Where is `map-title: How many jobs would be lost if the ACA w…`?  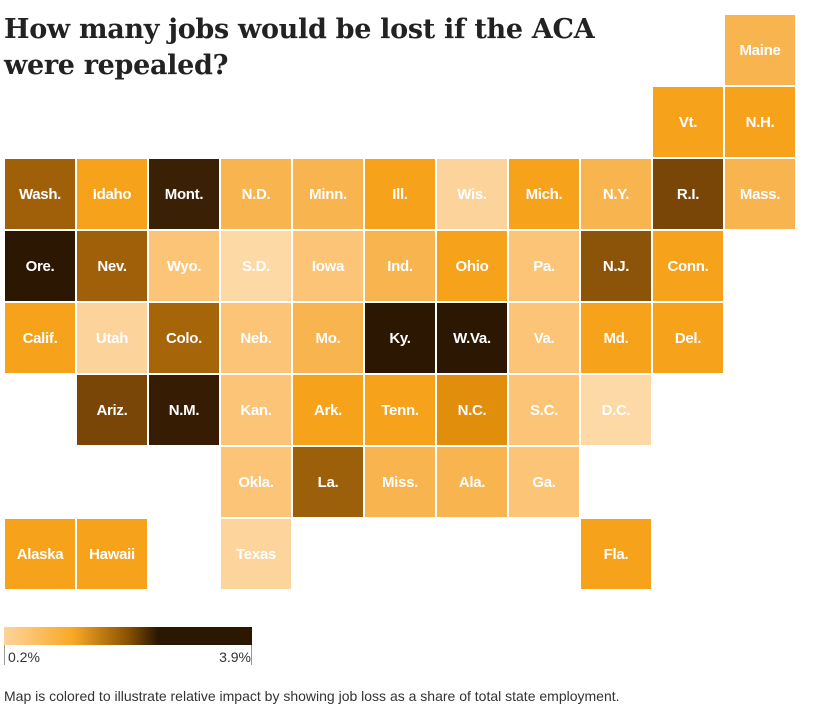 map-title: How many jobs would be lost if the ACA w… is located at coordinates (299, 47).